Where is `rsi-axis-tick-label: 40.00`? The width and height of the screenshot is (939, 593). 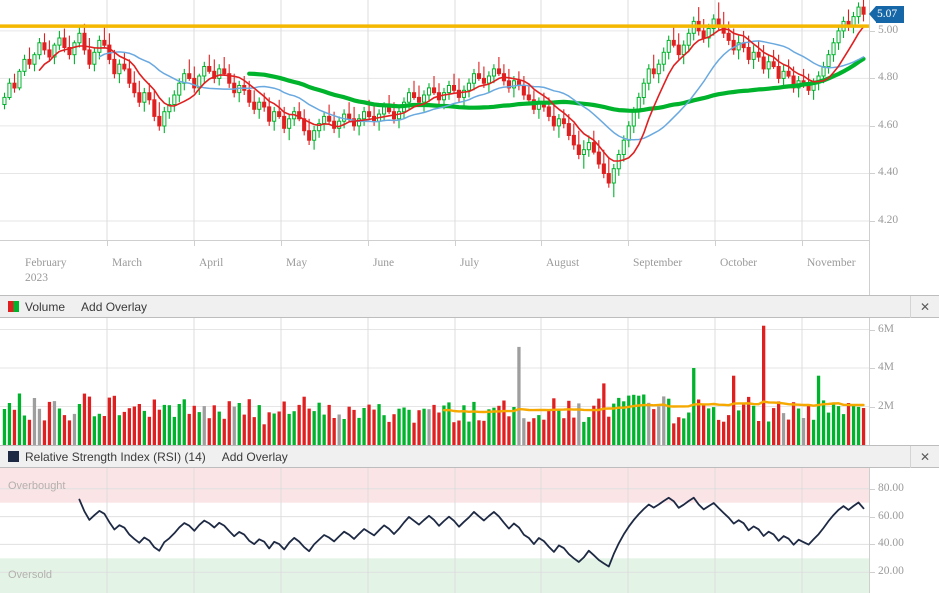
rsi-axis-tick-label: 40.00 is located at coordinates (891, 543).